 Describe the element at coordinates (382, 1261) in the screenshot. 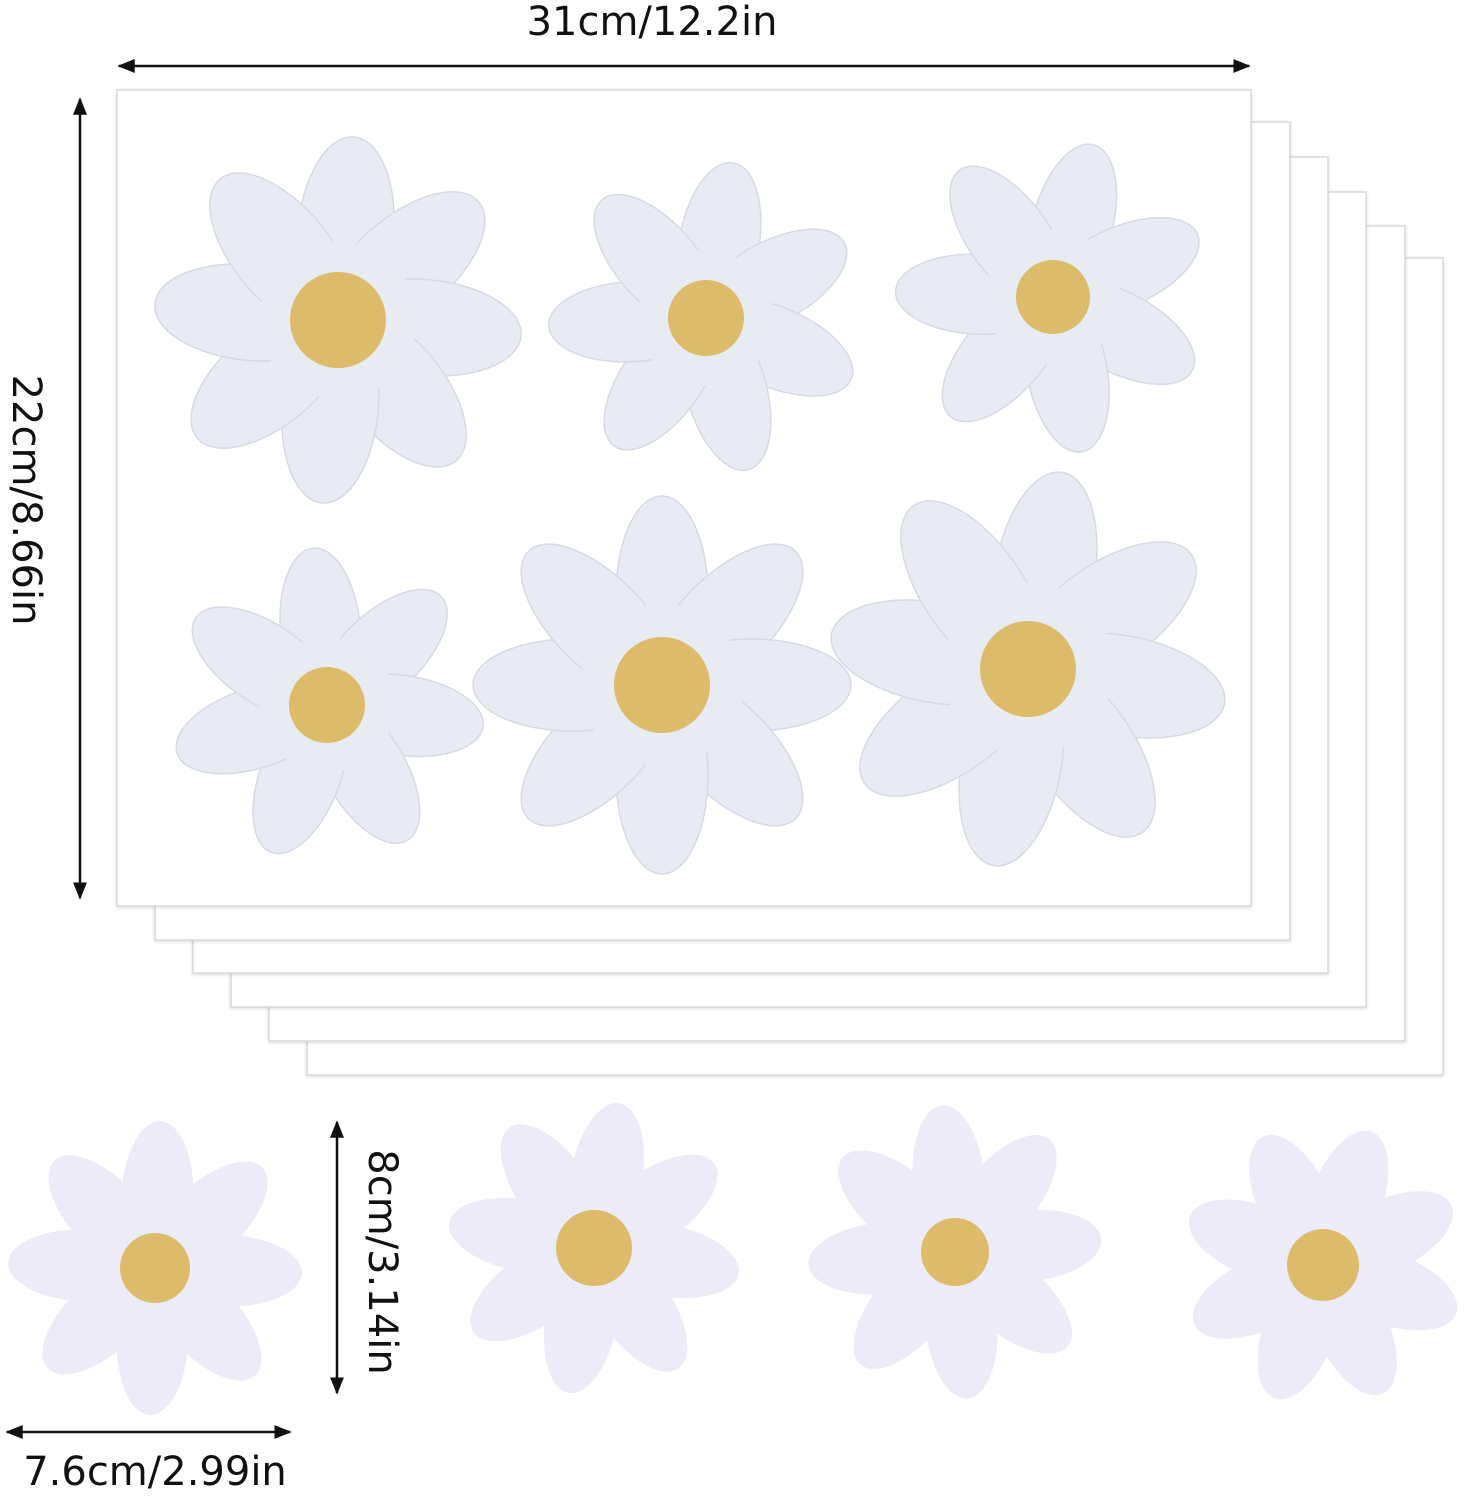

I see `flower-height-label: 8cm/3.14in` at that location.